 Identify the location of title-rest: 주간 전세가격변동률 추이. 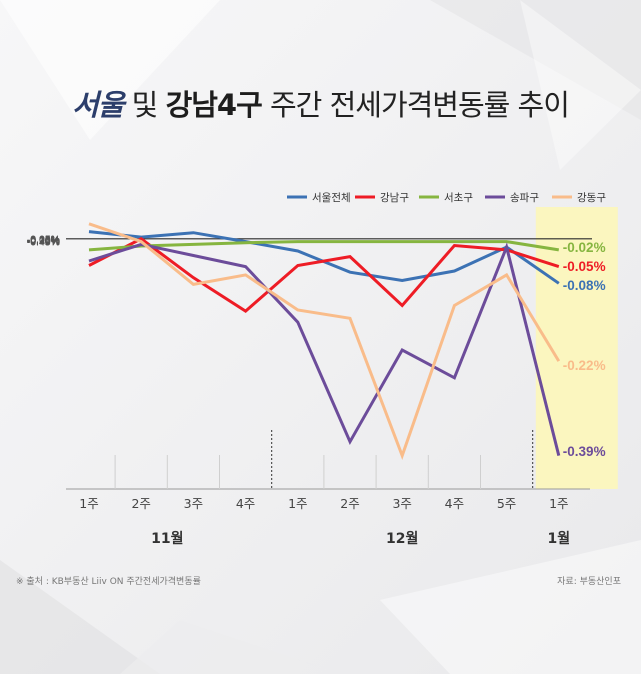
(415, 105).